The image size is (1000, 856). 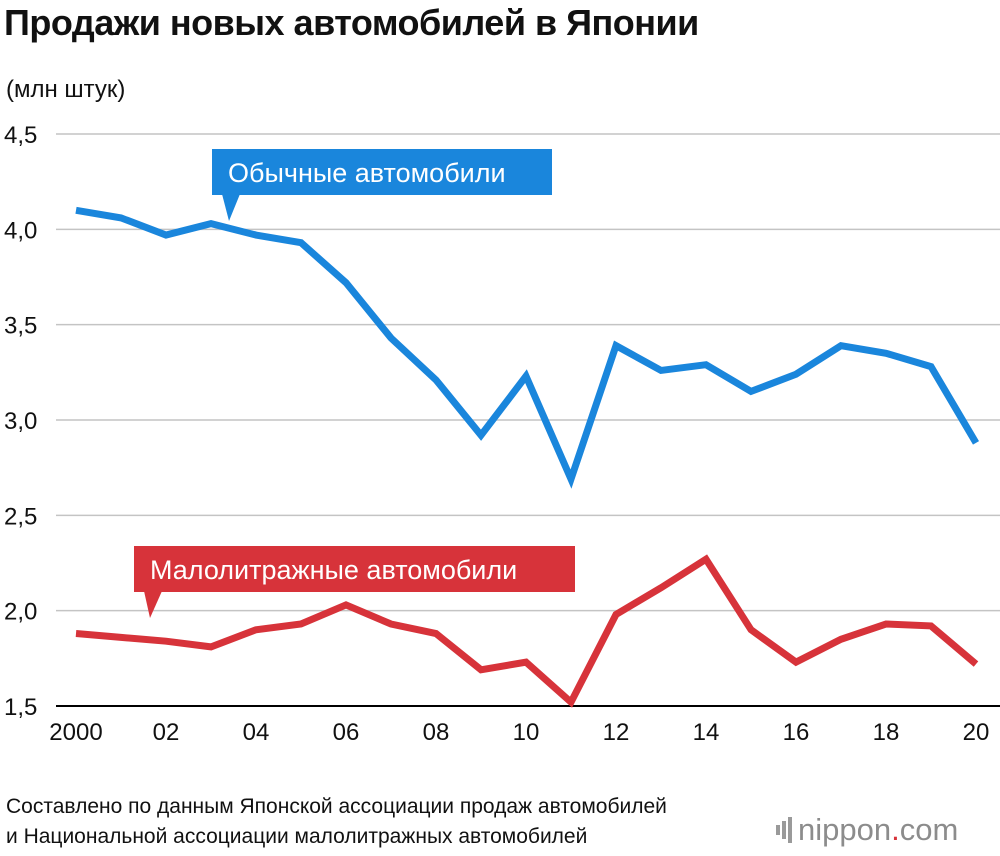 What do you see at coordinates (706, 732) in the screenshot?
I see `x-tick-label: 14` at bounding box center [706, 732].